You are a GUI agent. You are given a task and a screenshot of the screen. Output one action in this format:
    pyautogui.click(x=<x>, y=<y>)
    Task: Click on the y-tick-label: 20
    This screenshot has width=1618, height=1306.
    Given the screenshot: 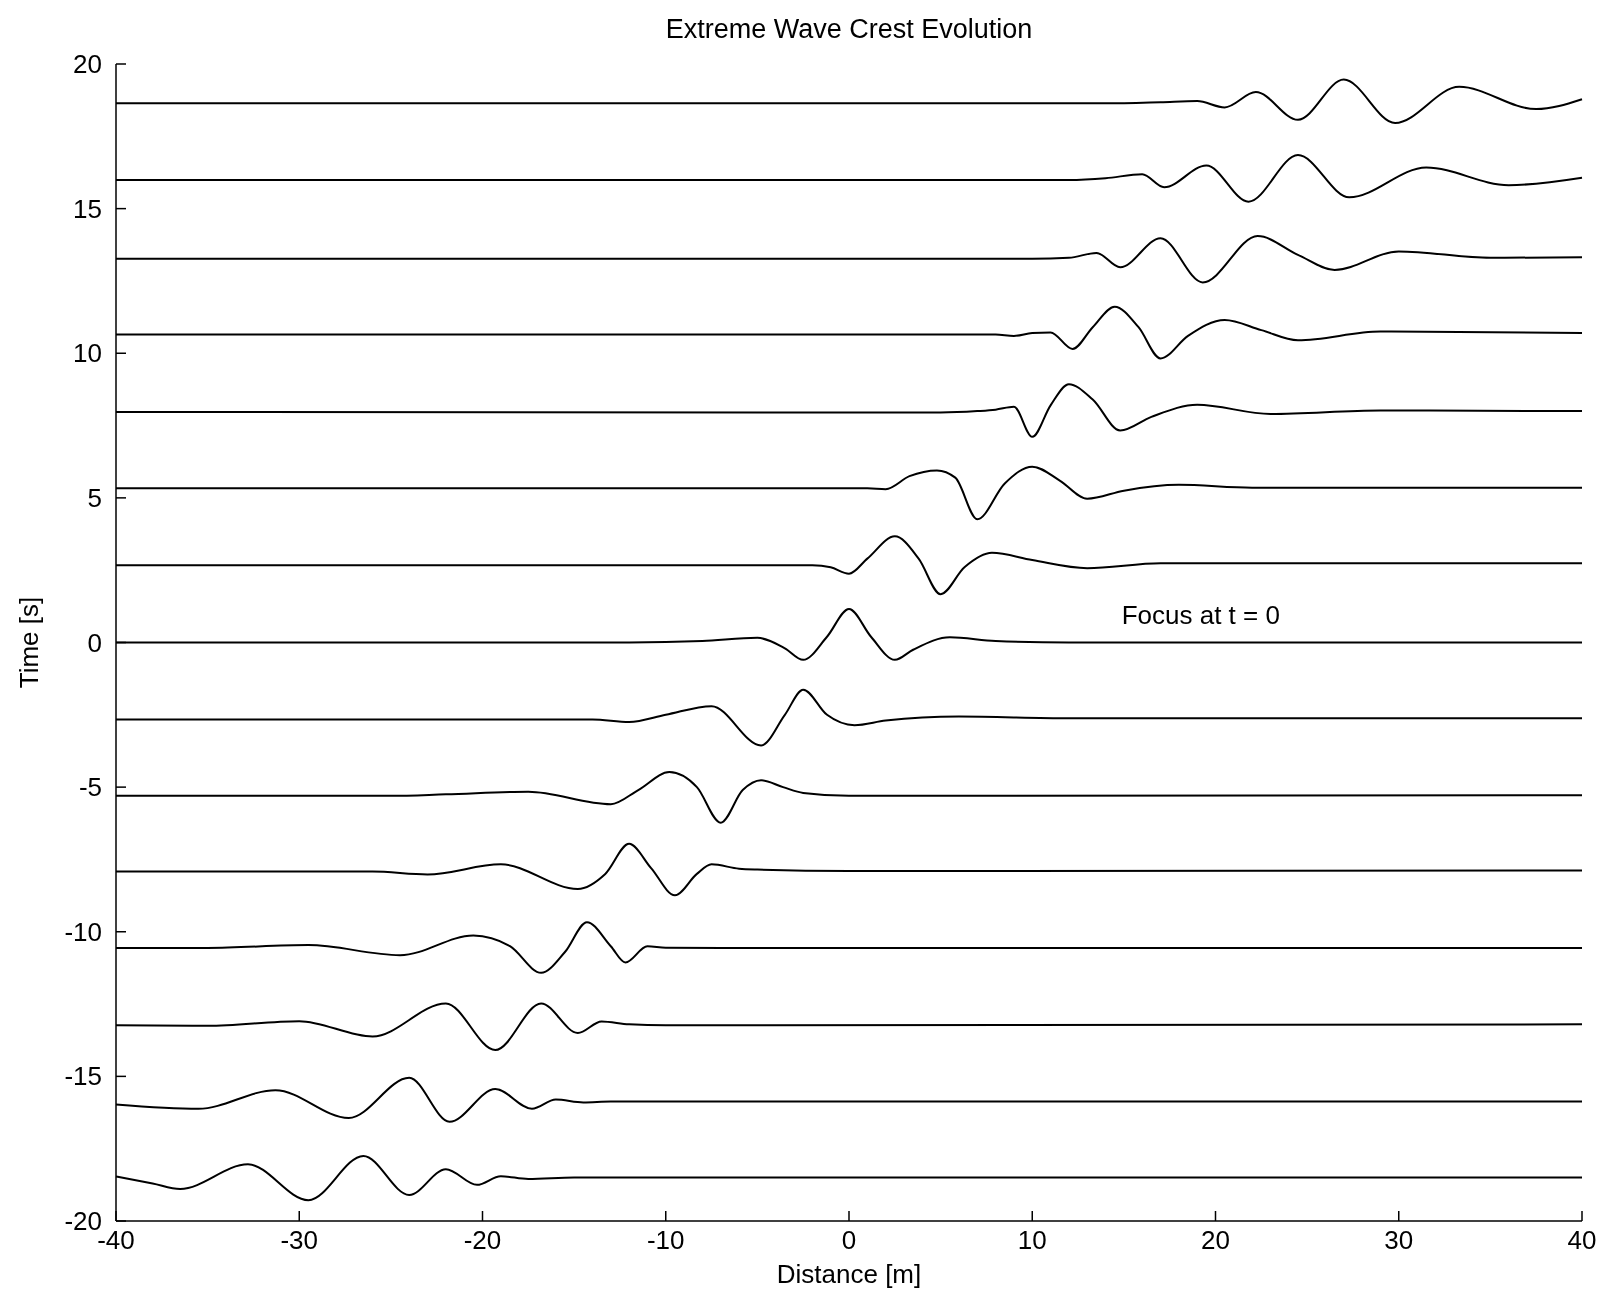 What is the action you would take?
    pyautogui.click(x=87, y=64)
    